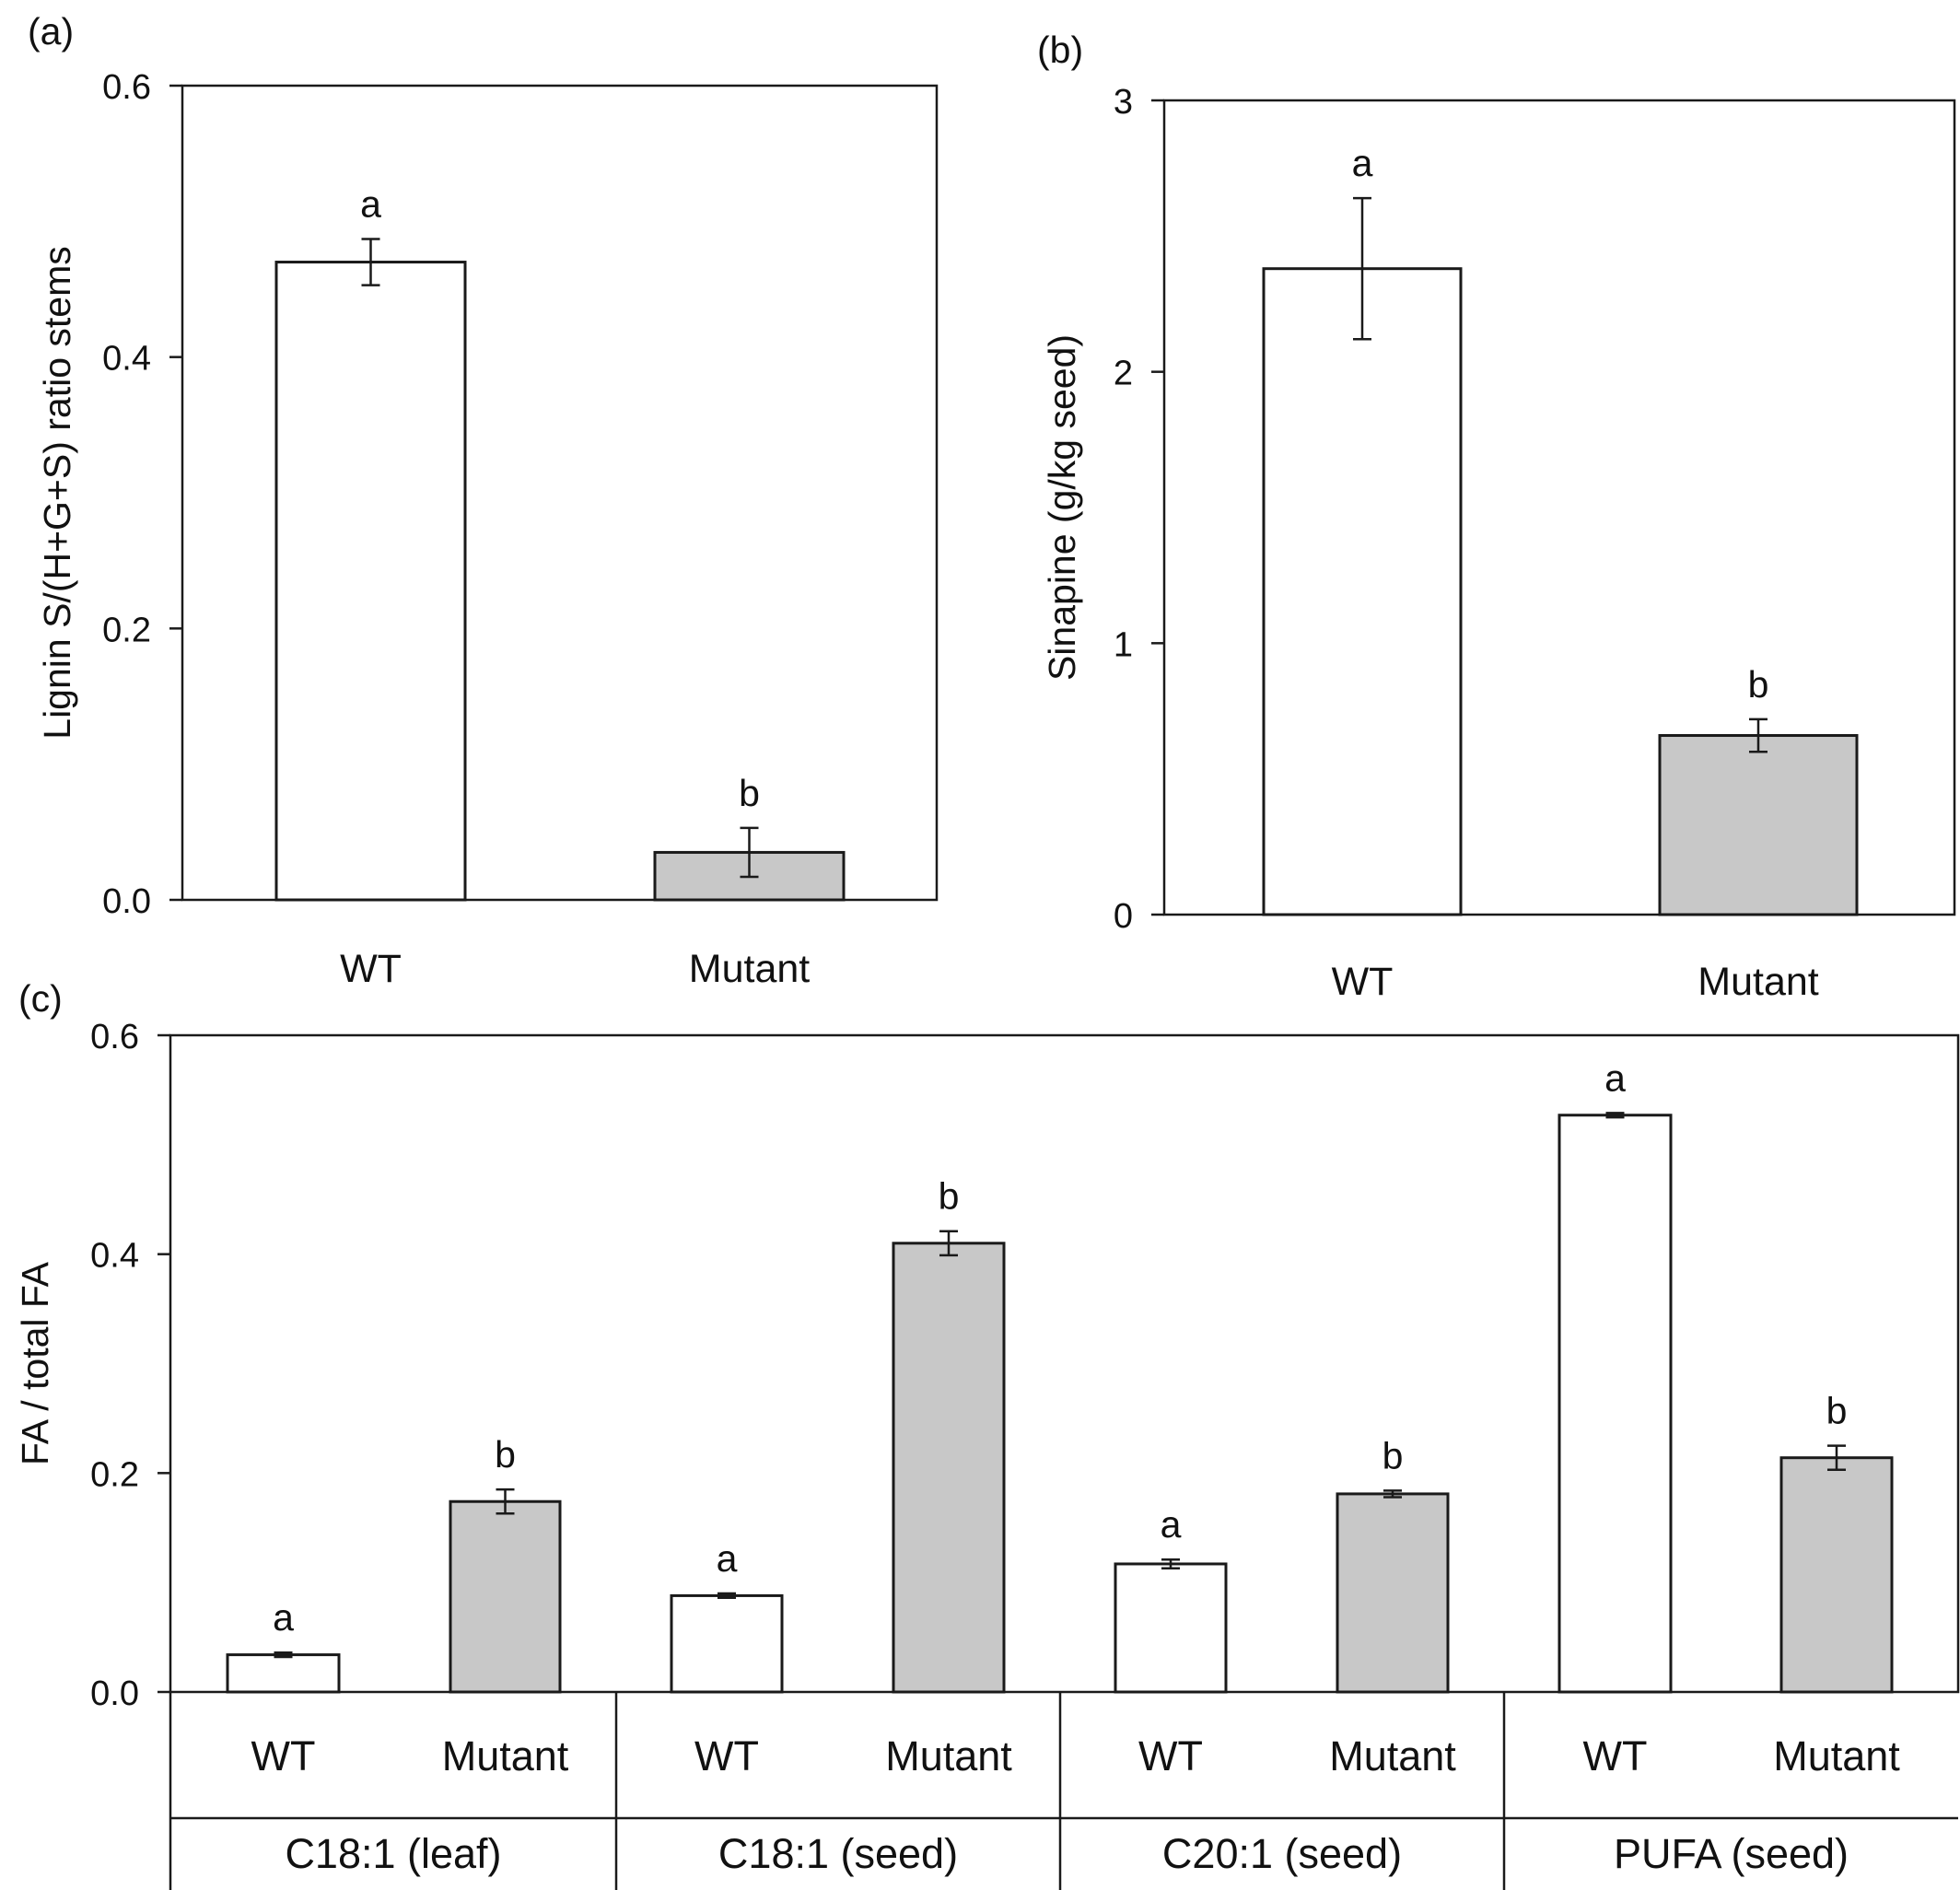 This screenshot has width=1960, height=1890. Describe the element at coordinates (1123, 916) in the screenshot. I see `y-tick-label: 0` at that location.